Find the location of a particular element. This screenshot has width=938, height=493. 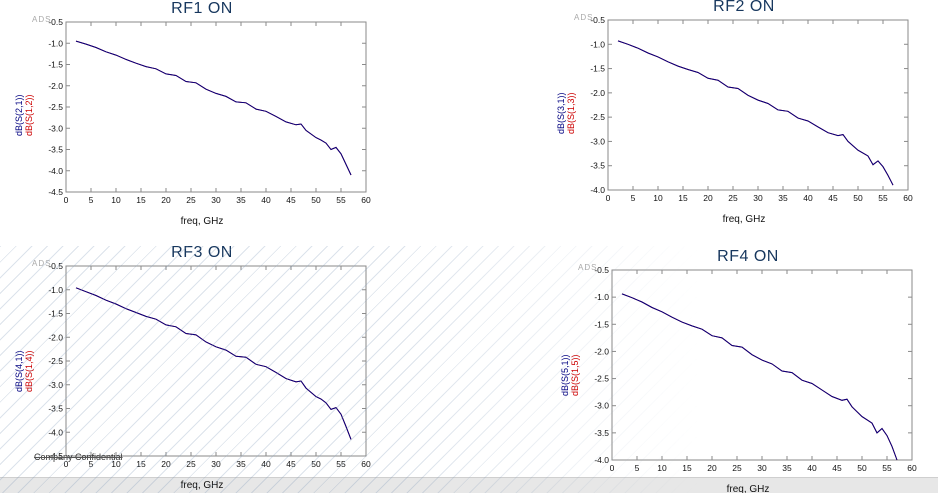

y-axis-label-primary: dB(S(2,1)) is located at coordinates (19, 115).